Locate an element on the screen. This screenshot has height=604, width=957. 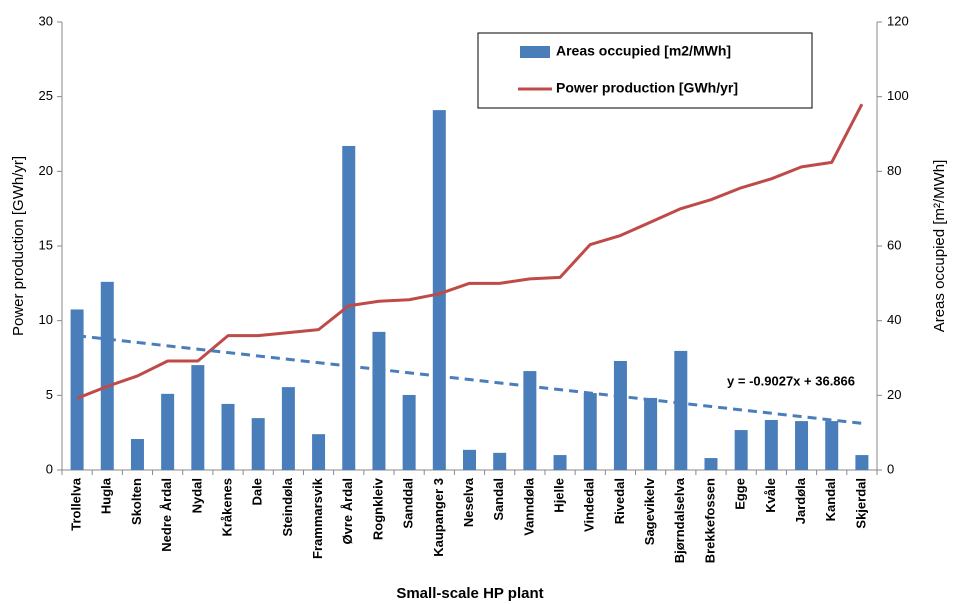
y2-tick-label: 40 is located at coordinates (894, 319).